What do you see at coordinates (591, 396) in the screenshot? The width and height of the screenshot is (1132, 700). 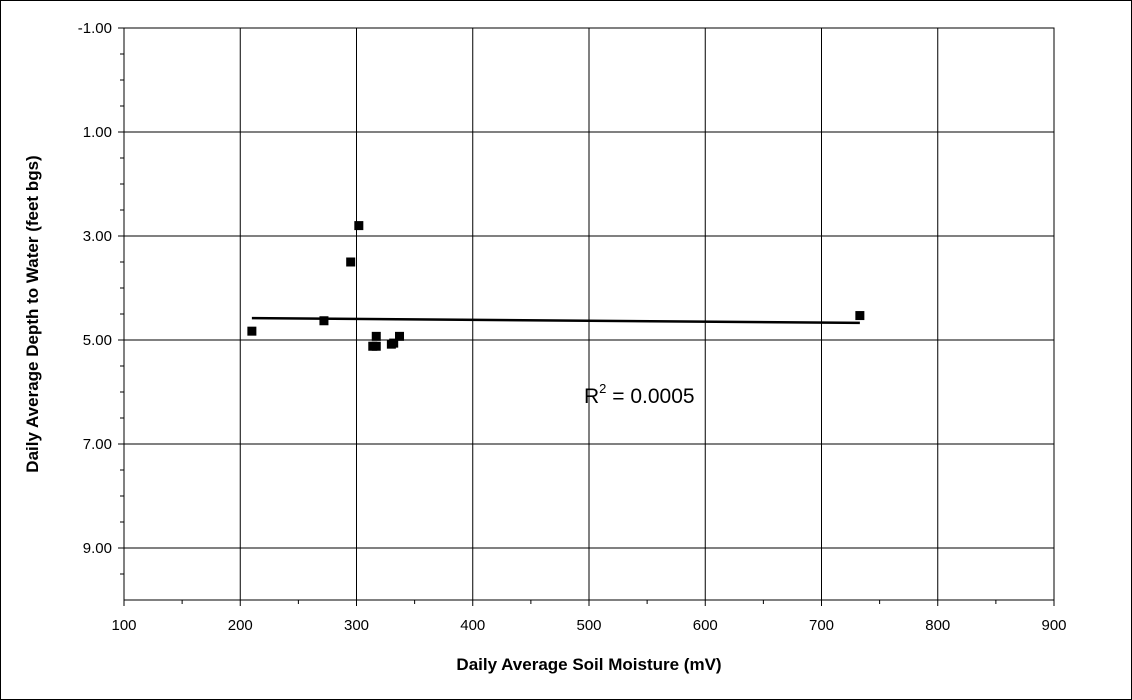 I see `r-squared-base: R` at bounding box center [591, 396].